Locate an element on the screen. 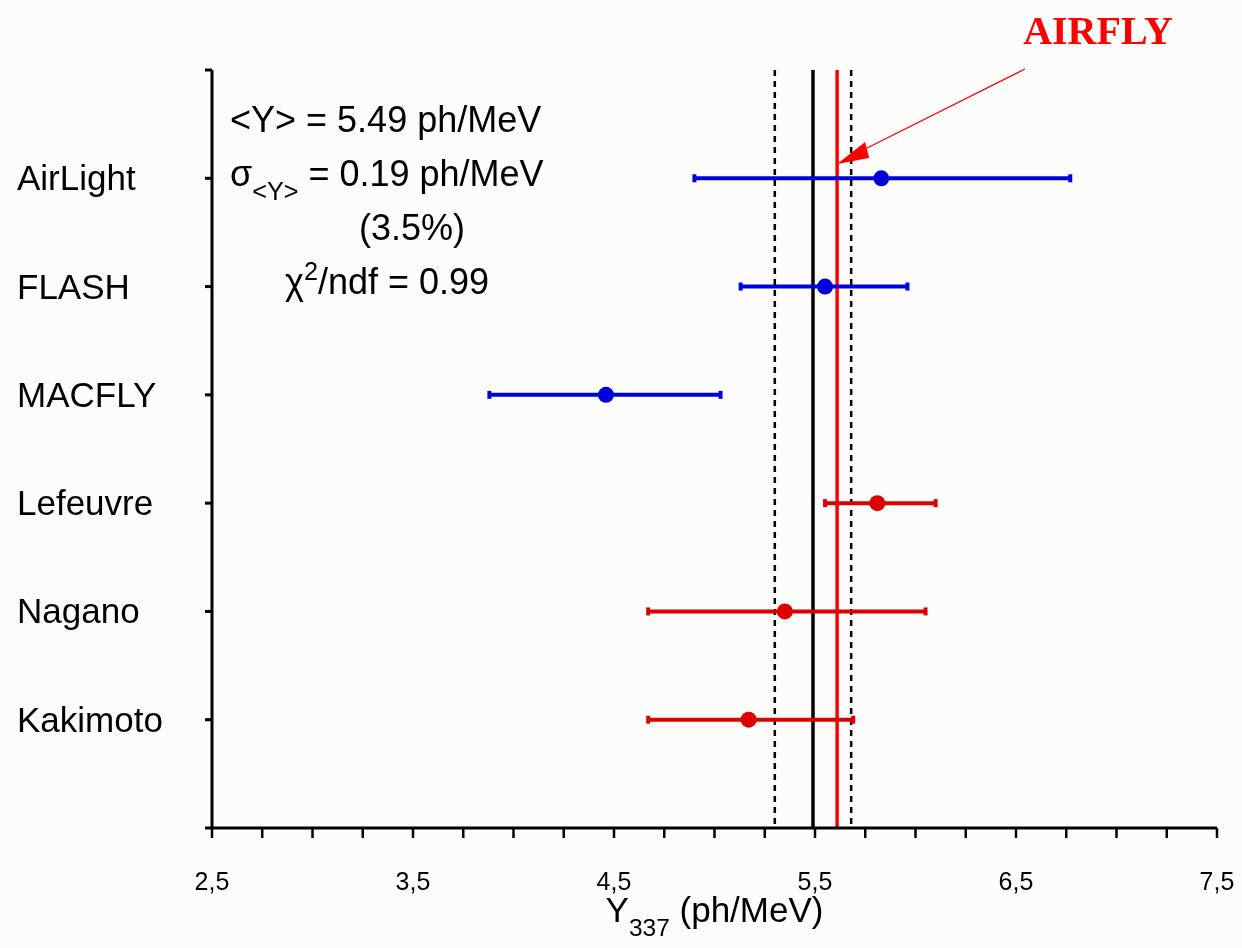  y-tick-label: FLASH is located at coordinates (73, 286).